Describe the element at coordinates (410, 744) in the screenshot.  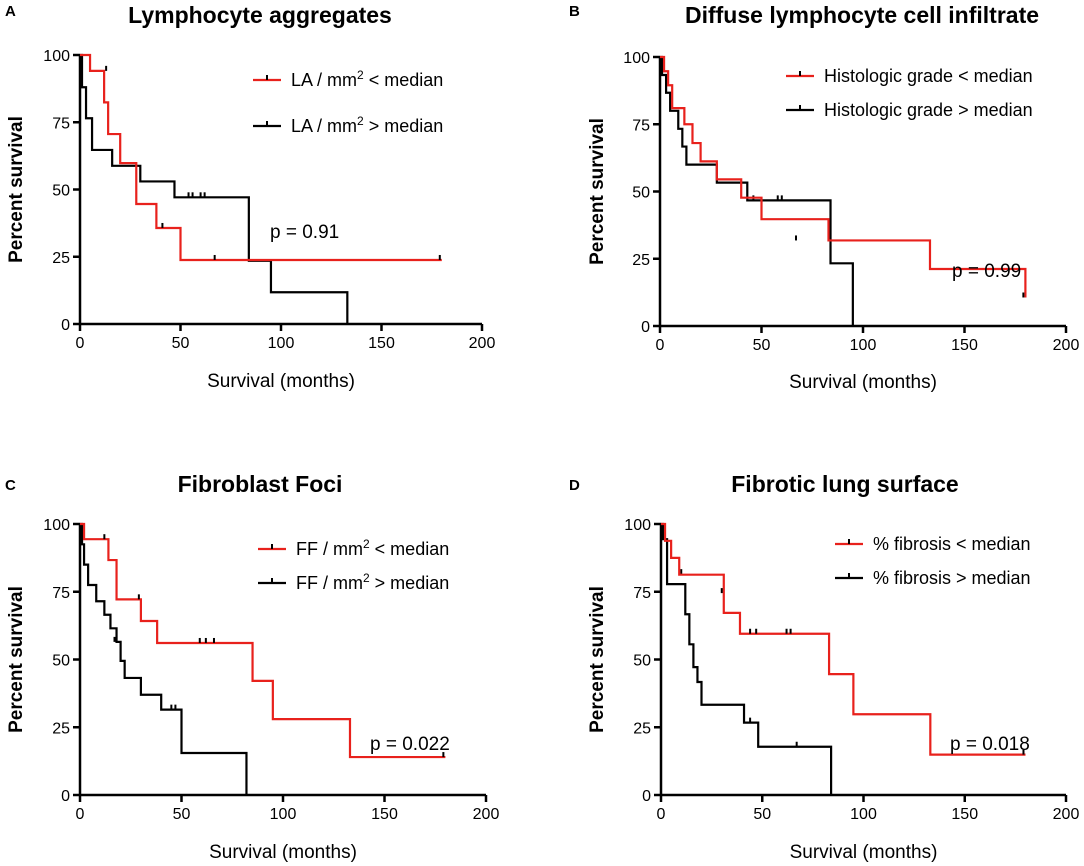
I see `p-value-annotation: p = 0.022` at that location.